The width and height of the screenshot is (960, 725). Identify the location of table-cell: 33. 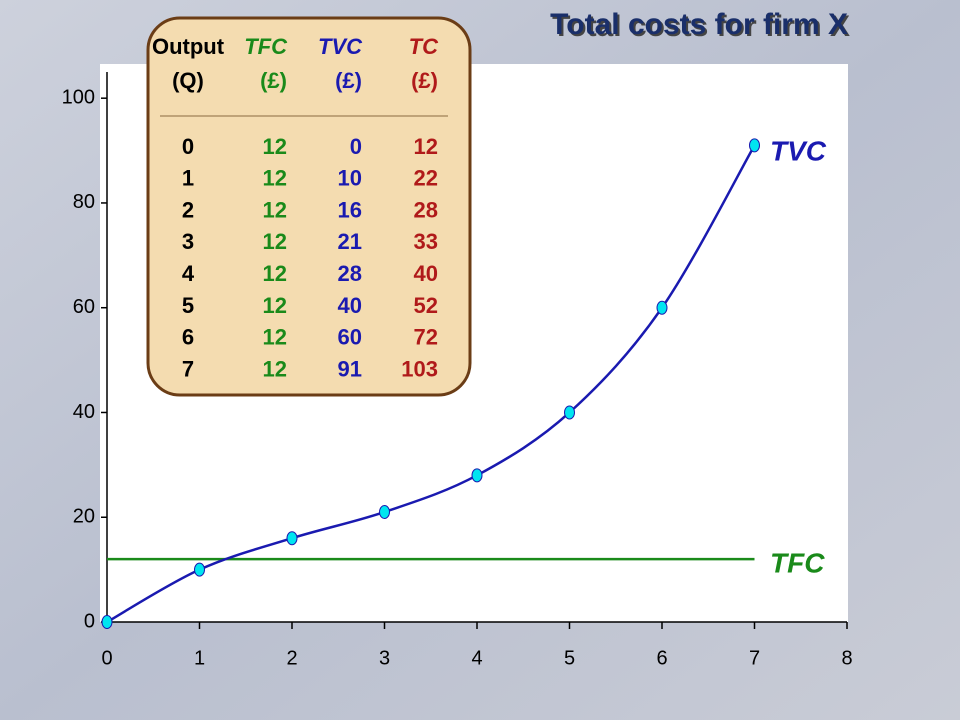
(426, 241).